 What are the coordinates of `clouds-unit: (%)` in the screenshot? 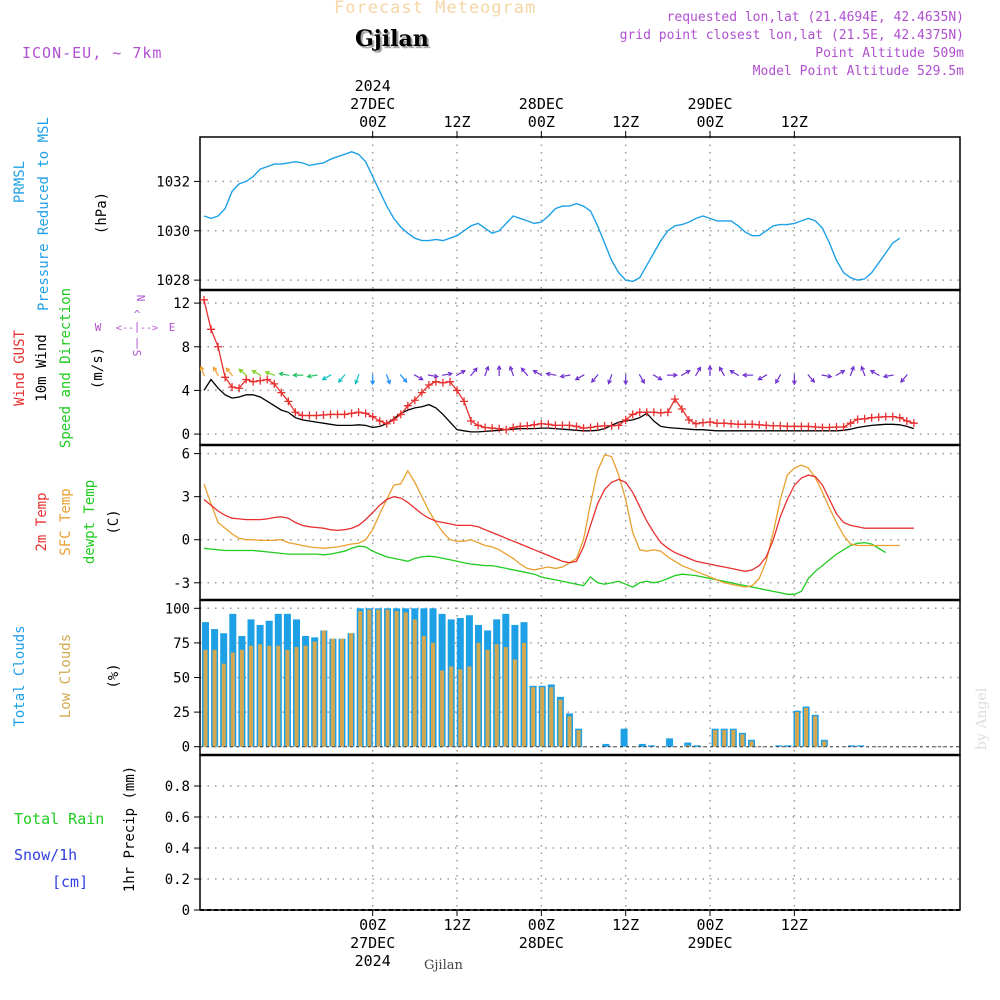 It's located at (114, 675).